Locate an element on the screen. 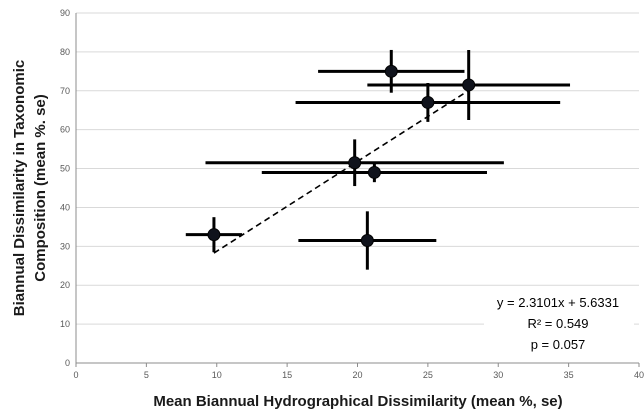  y-tick-label: 10 is located at coordinates (65, 324).